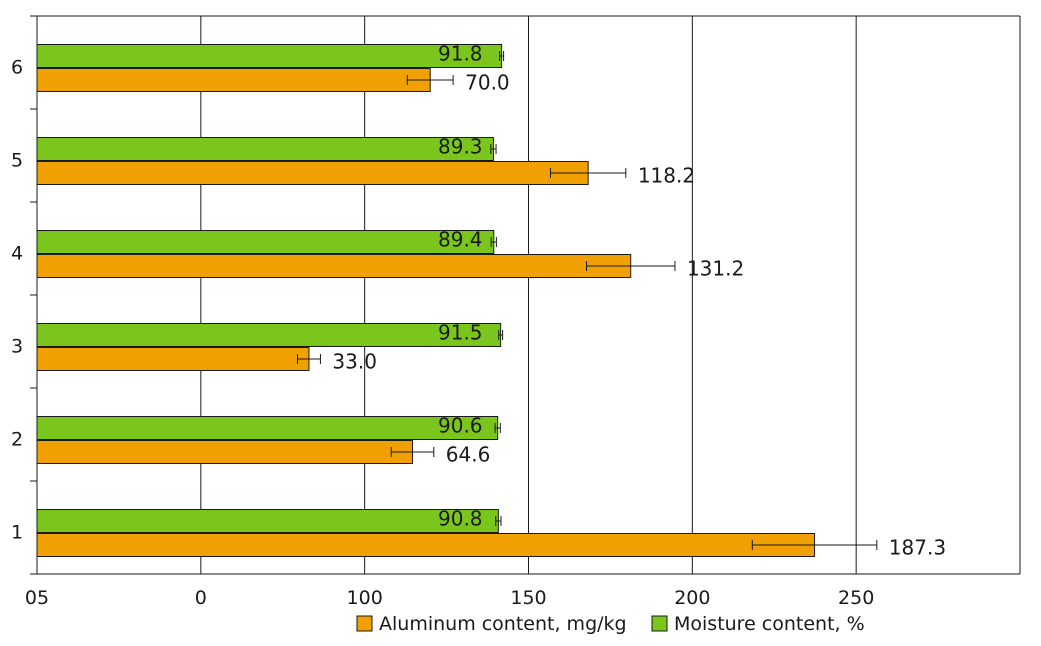  What do you see at coordinates (354, 362) in the screenshot?
I see `data-label-aluminum: 33.0` at bounding box center [354, 362].